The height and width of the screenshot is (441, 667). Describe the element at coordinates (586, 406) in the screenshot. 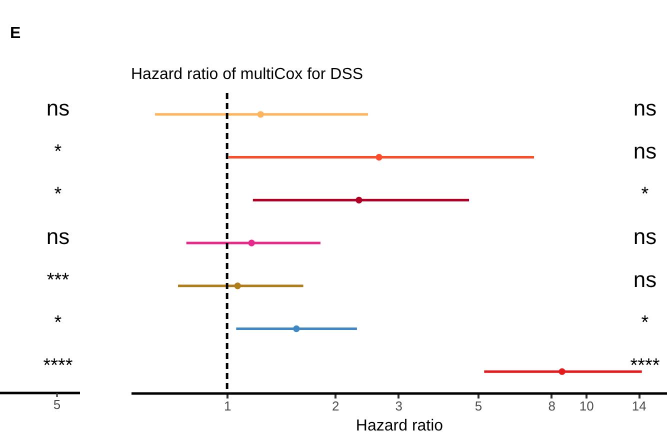

I see `x-tick-label: 10` at that location.